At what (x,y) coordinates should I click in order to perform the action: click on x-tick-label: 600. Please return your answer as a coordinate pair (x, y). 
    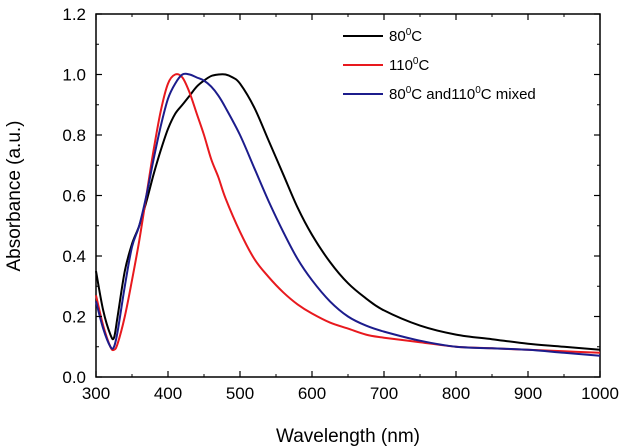
    Looking at the image, I should click on (312, 393).